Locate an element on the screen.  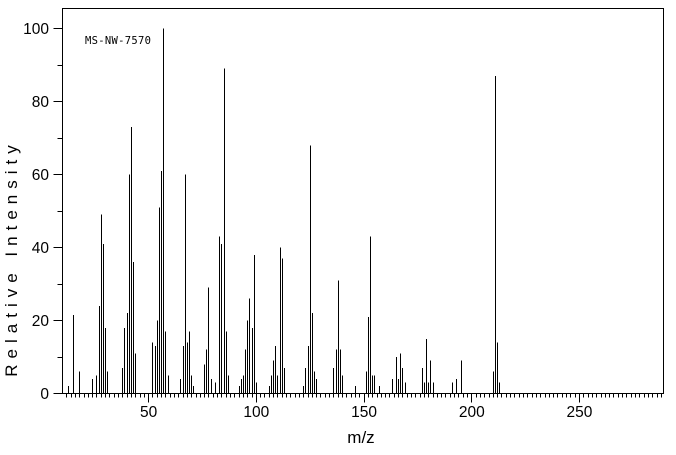
y-tick-label-20: 20 is located at coordinates (41, 321).